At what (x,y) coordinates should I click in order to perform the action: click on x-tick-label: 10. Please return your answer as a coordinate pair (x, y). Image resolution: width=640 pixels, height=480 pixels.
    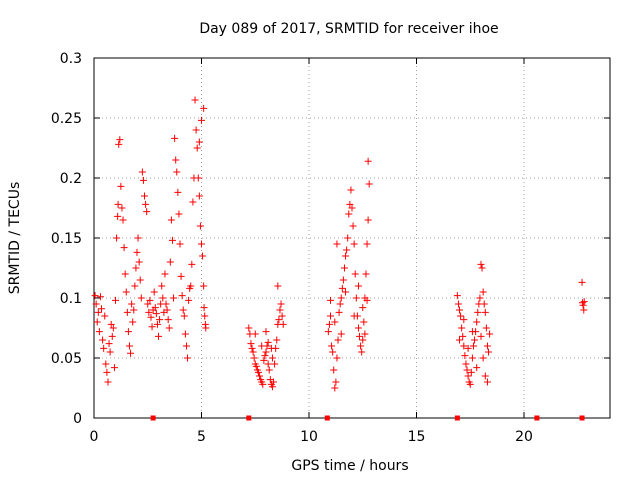
    Looking at the image, I should click on (309, 437).